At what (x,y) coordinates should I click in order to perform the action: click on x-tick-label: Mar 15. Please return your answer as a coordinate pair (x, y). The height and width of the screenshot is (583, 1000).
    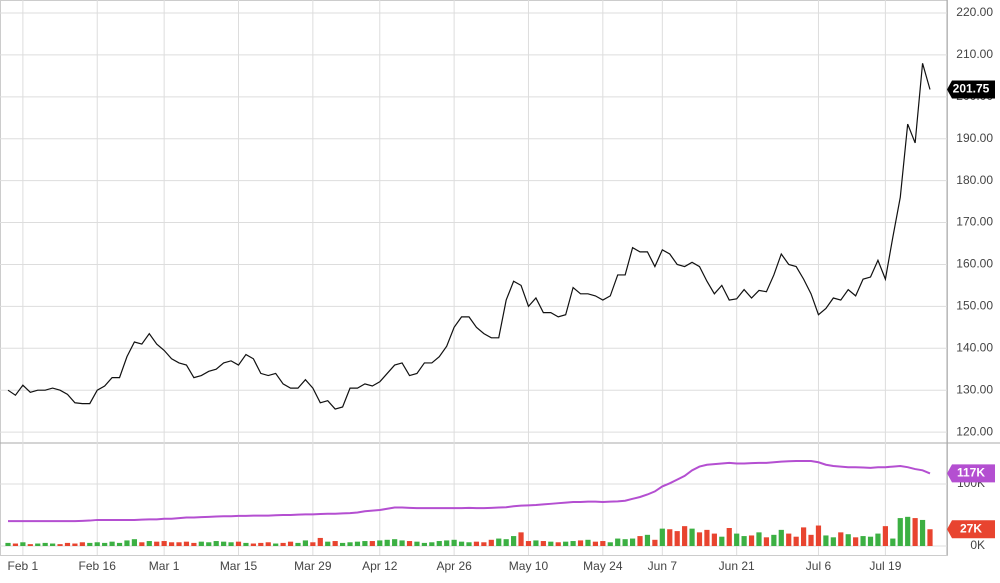
    Looking at the image, I should click on (239, 566).